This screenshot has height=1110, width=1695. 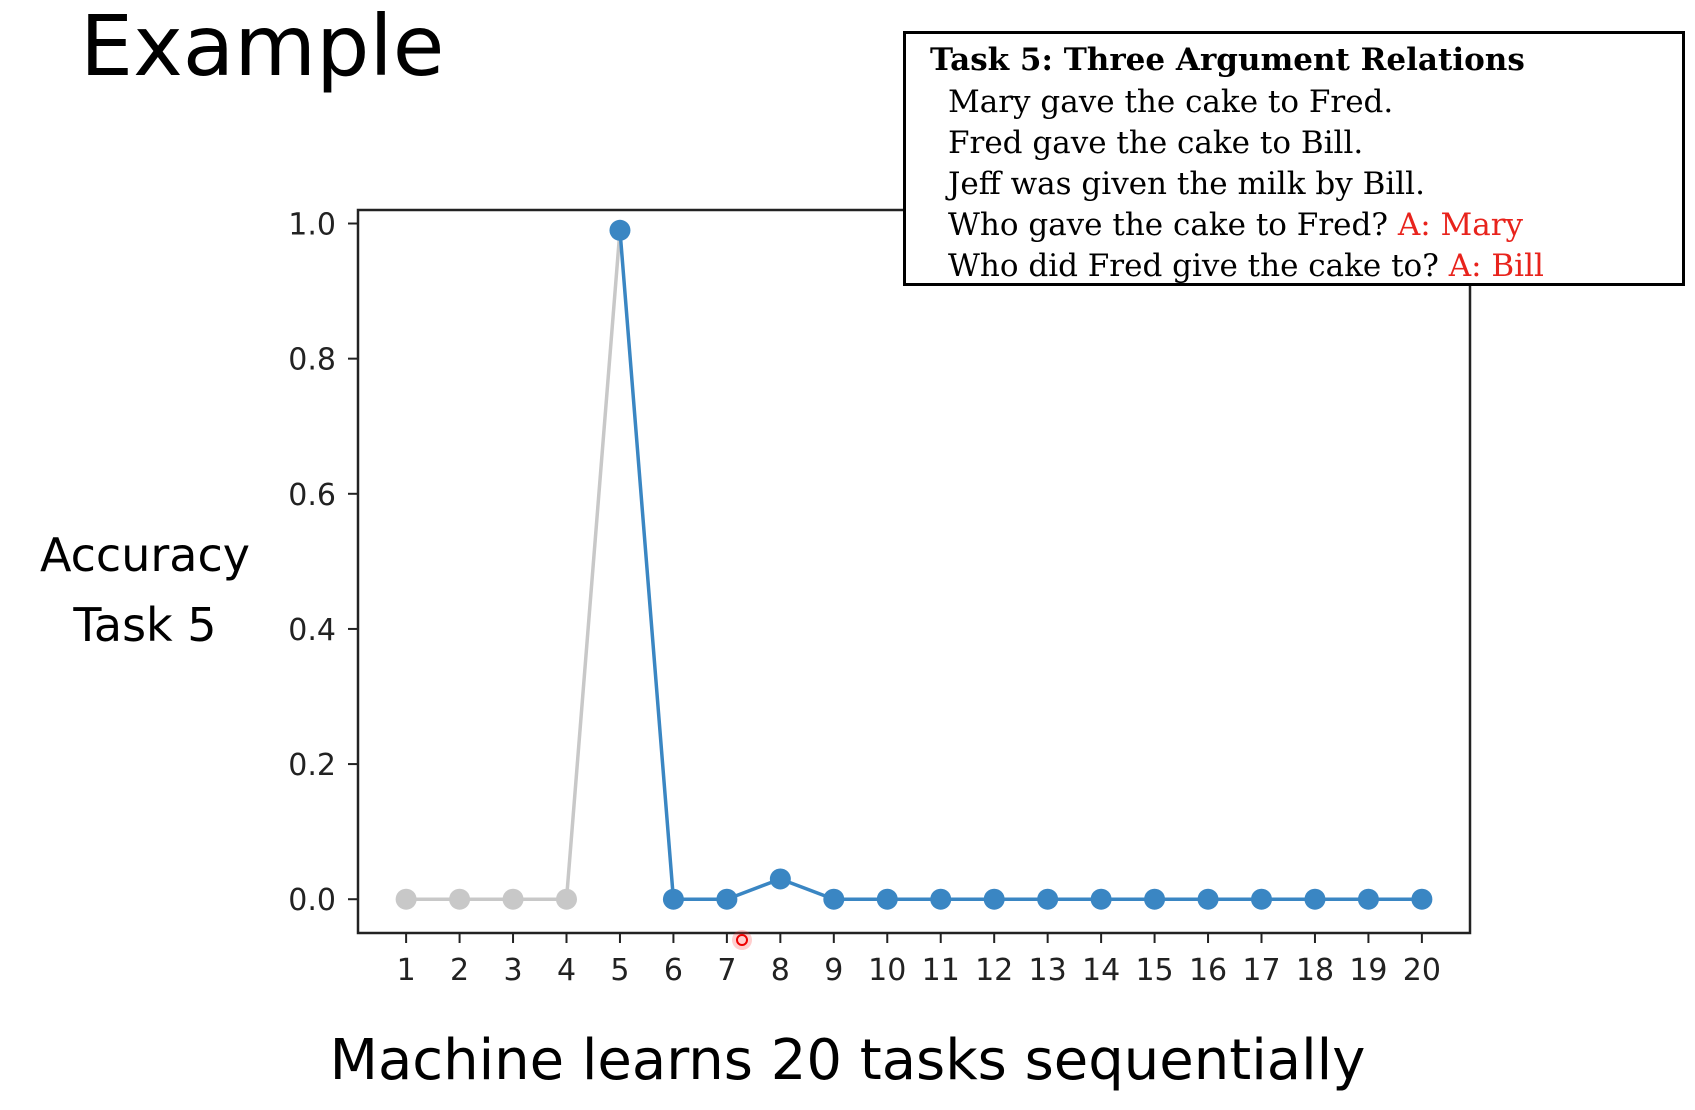 What do you see at coordinates (780, 970) in the screenshot?
I see `x-tick-label: 8` at bounding box center [780, 970].